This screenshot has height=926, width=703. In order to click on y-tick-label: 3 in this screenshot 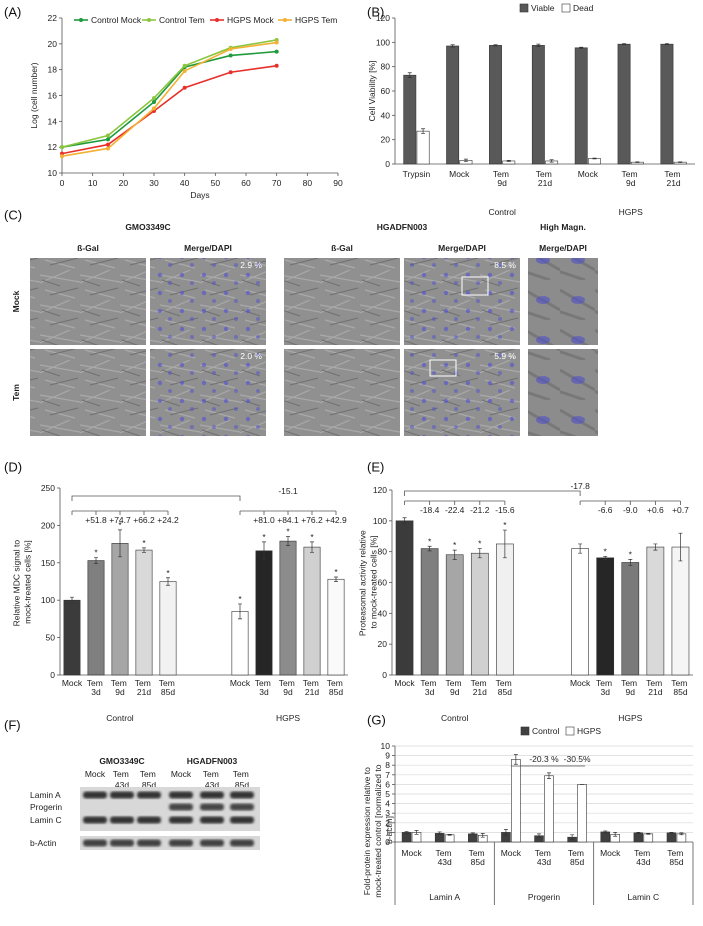, I will do `click(387, 813)`.